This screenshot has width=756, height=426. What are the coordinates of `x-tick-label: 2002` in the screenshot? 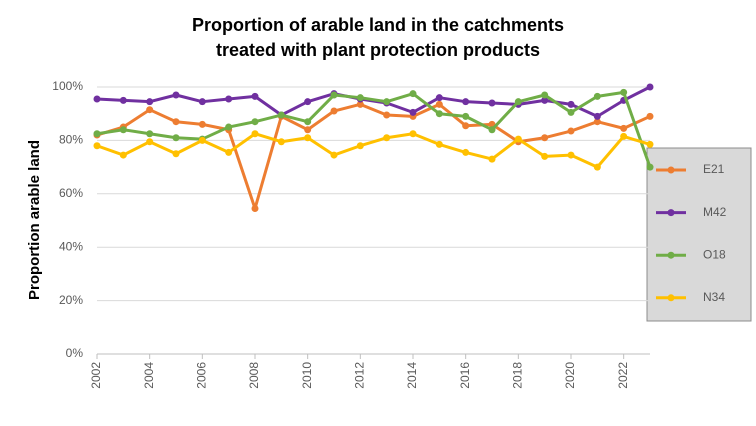 It's located at (96, 375).